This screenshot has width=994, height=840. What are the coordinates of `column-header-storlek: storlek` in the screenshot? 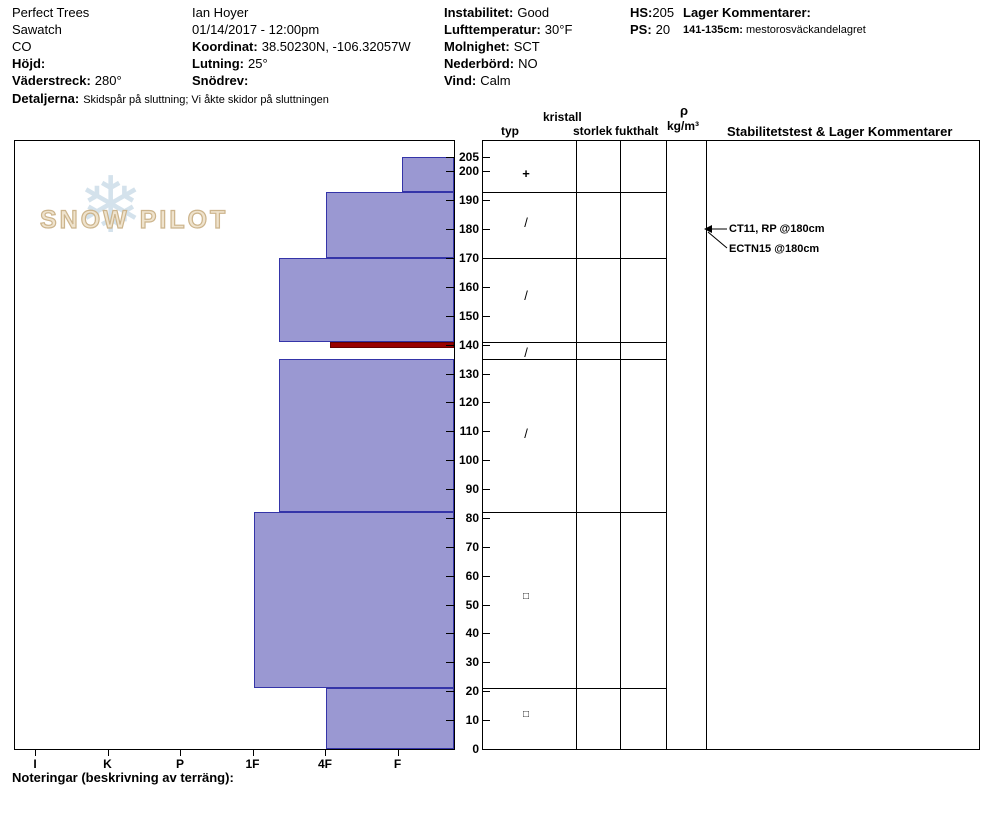 It's located at (593, 131).